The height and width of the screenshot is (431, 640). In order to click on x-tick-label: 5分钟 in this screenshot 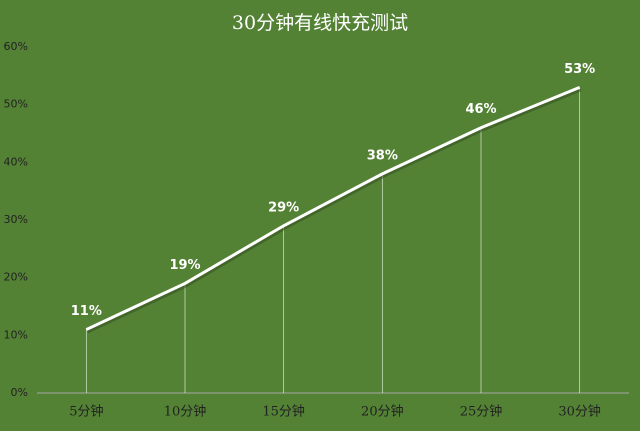, I will do `click(86, 412)`.